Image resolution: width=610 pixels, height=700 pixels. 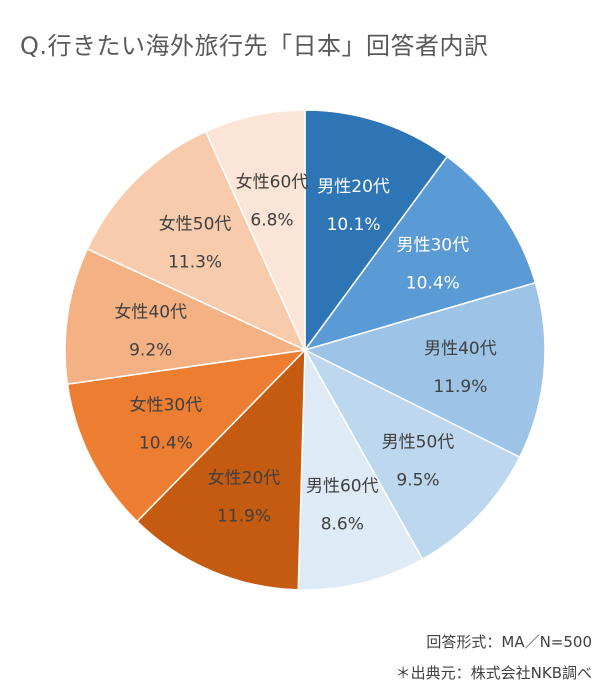 I want to click on answer-format-note: 回答形式：MA／N=500, so click(x=509, y=642).